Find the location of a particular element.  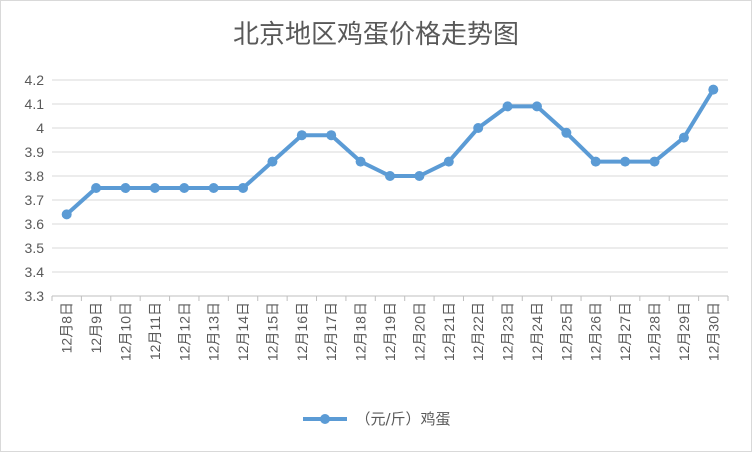

y-tick-label: 4.1 is located at coordinates (35, 104).